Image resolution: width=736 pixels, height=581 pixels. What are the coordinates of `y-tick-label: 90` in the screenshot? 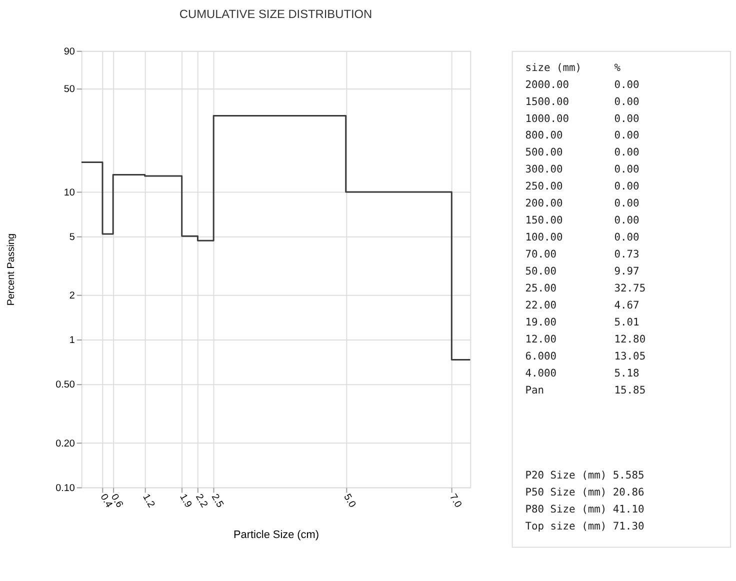 It's located at (70, 52).